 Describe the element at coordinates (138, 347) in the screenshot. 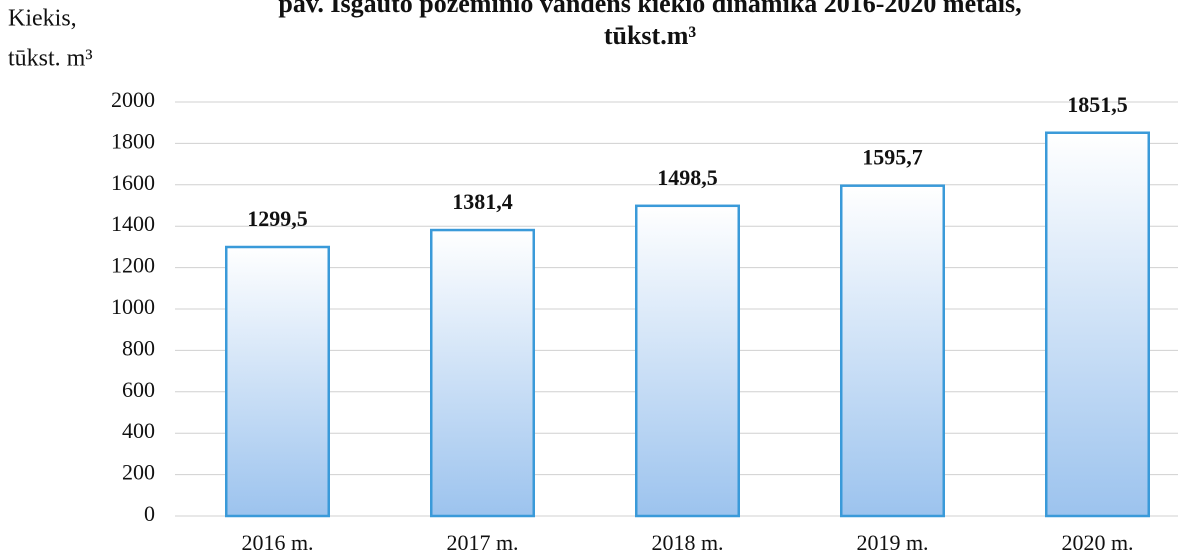

I see `y-tick-label: 800` at that location.